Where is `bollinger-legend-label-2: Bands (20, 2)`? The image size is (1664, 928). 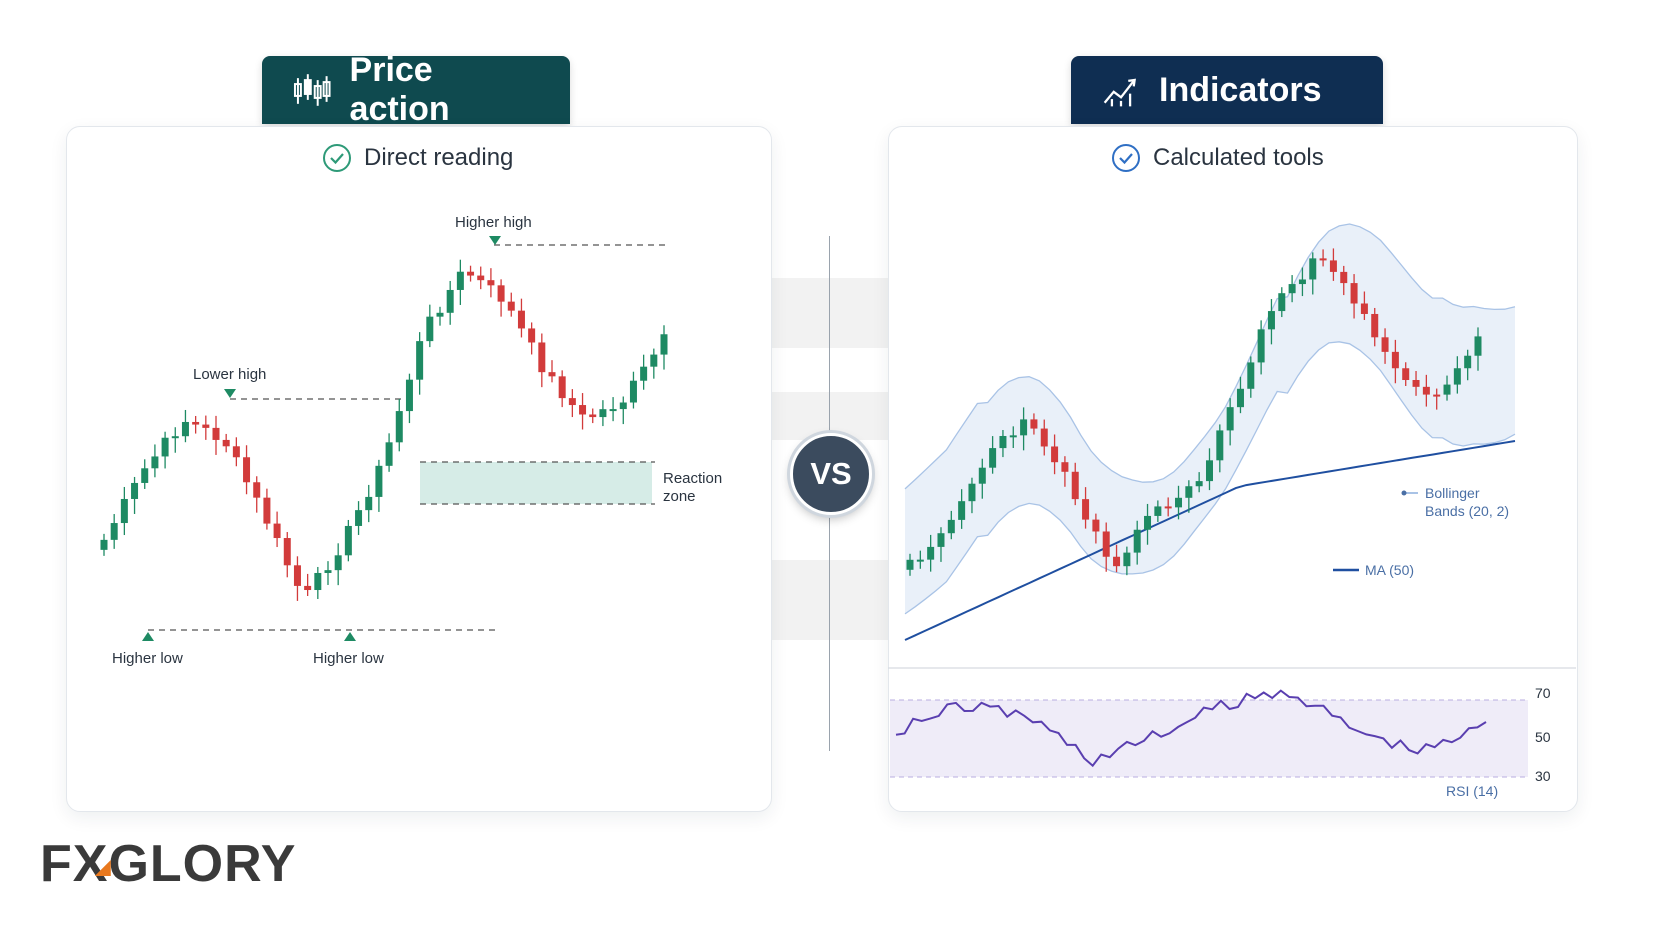 bollinger-legend-label-2: Bands (20, 2) is located at coordinates (1467, 511).